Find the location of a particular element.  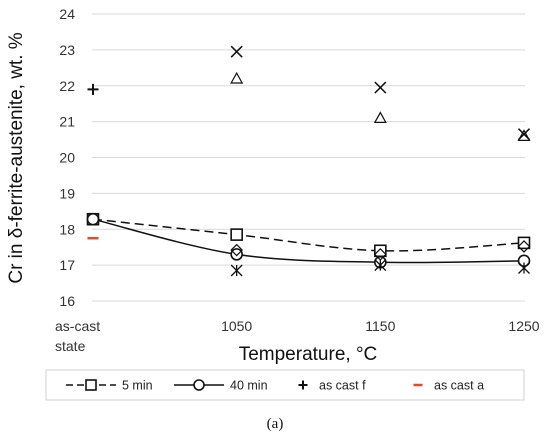

x-tick-labels: as-cast state 1050 1150 1250 is located at coordinates (297, 336).